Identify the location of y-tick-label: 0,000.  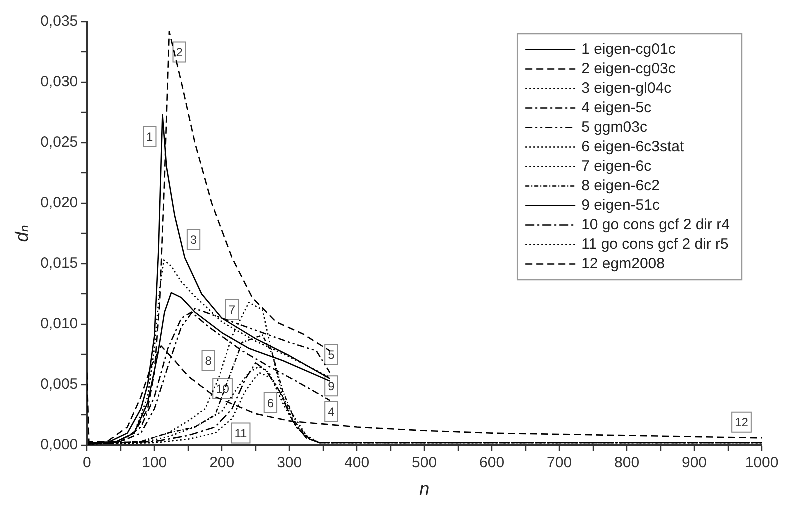
(59, 445).